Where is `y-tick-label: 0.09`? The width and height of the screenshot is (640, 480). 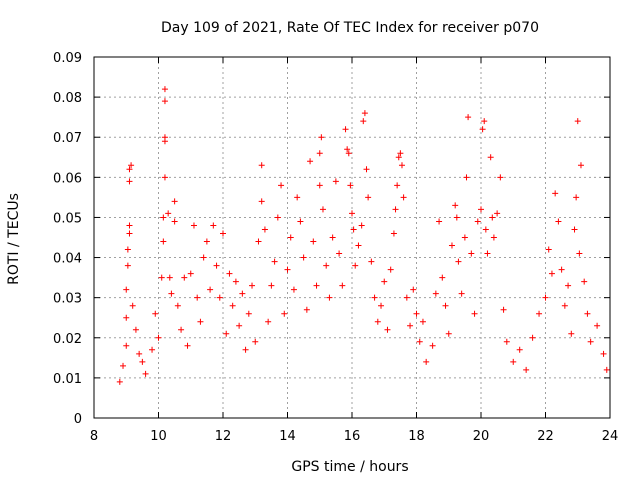
y-tick-label: 0.09 is located at coordinates (67, 58).